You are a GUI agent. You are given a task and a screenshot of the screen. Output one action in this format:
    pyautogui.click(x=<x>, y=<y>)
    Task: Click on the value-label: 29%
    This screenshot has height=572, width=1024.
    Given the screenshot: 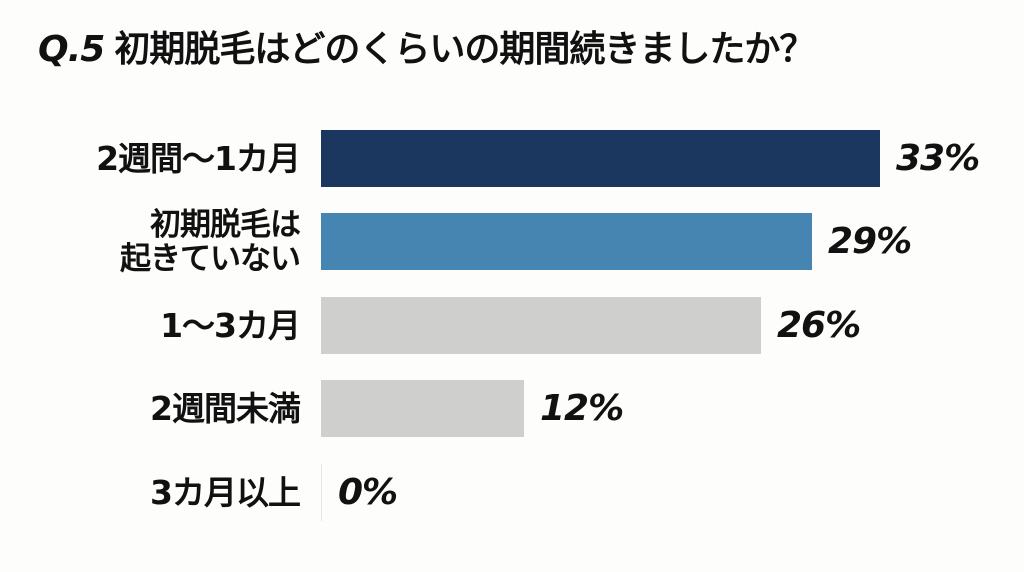 What is the action you would take?
    pyautogui.click(x=870, y=241)
    